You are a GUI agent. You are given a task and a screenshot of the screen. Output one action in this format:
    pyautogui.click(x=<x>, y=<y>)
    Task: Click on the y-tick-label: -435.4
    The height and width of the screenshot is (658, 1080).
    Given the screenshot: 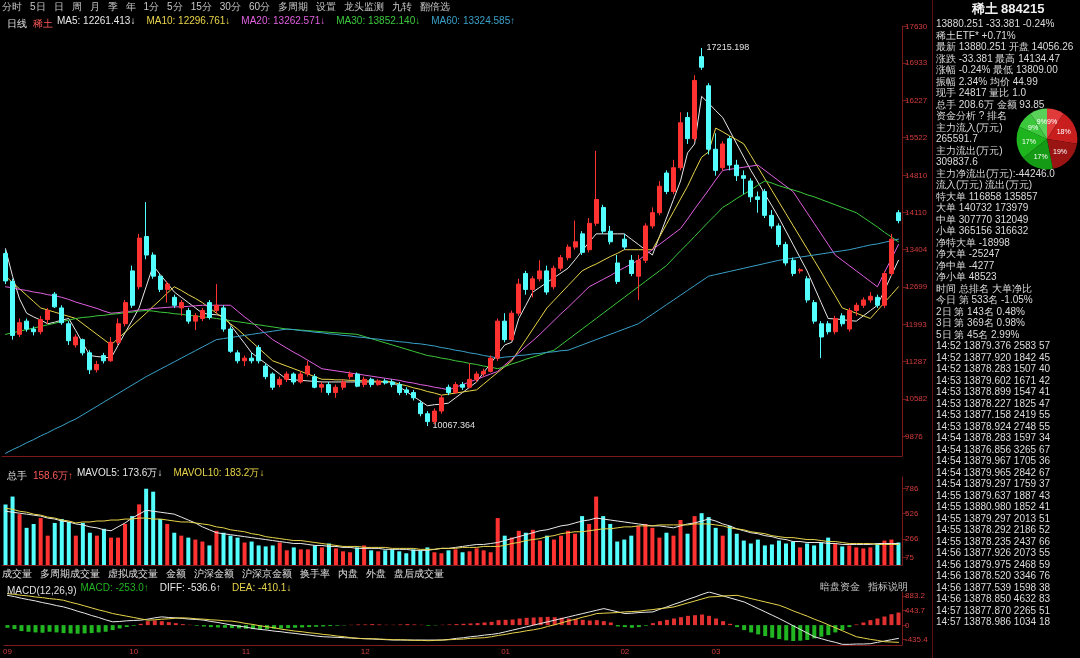 What is the action you would take?
    pyautogui.click(x=917, y=640)
    